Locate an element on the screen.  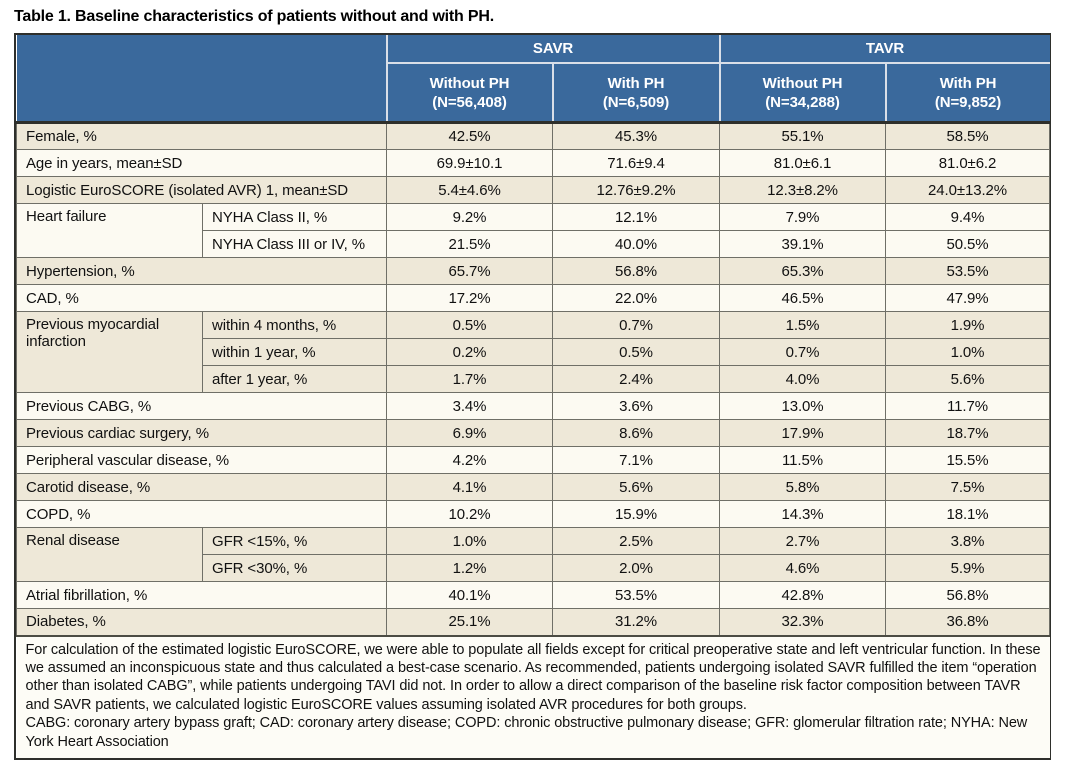
table-row: Carotid disease, % 4.1% 5.6% 5.8% 7.5% is located at coordinates (533, 487).